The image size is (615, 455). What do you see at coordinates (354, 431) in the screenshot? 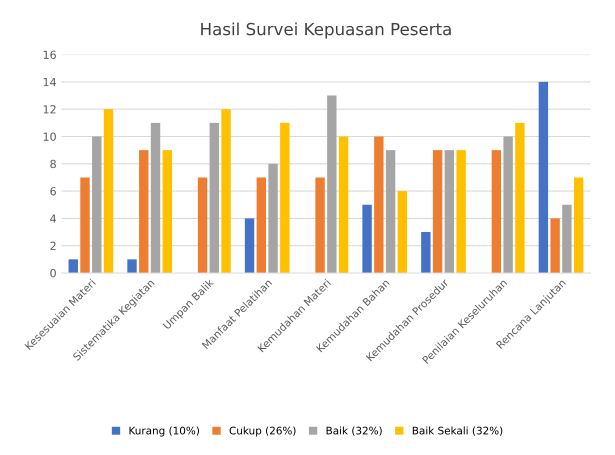
I see `legend-label: Baik (32%)` at bounding box center [354, 431].